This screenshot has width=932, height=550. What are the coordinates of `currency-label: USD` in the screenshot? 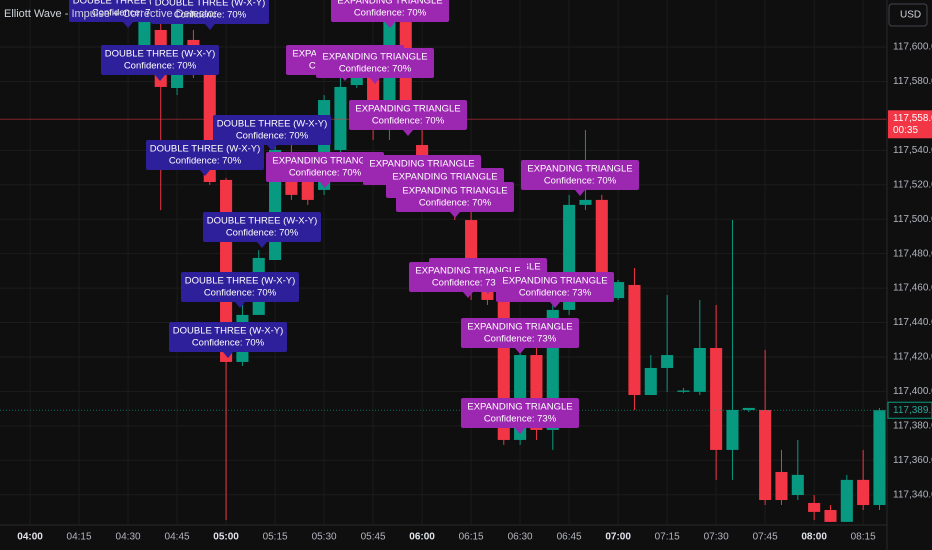 It's located at (910, 15).